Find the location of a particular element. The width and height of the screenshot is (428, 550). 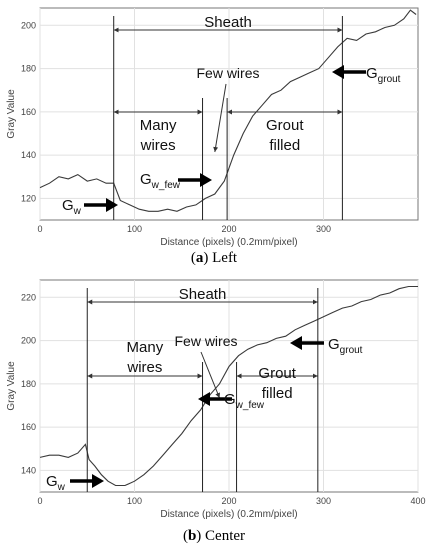

y-tick-label: 120 is located at coordinates (28, 198).